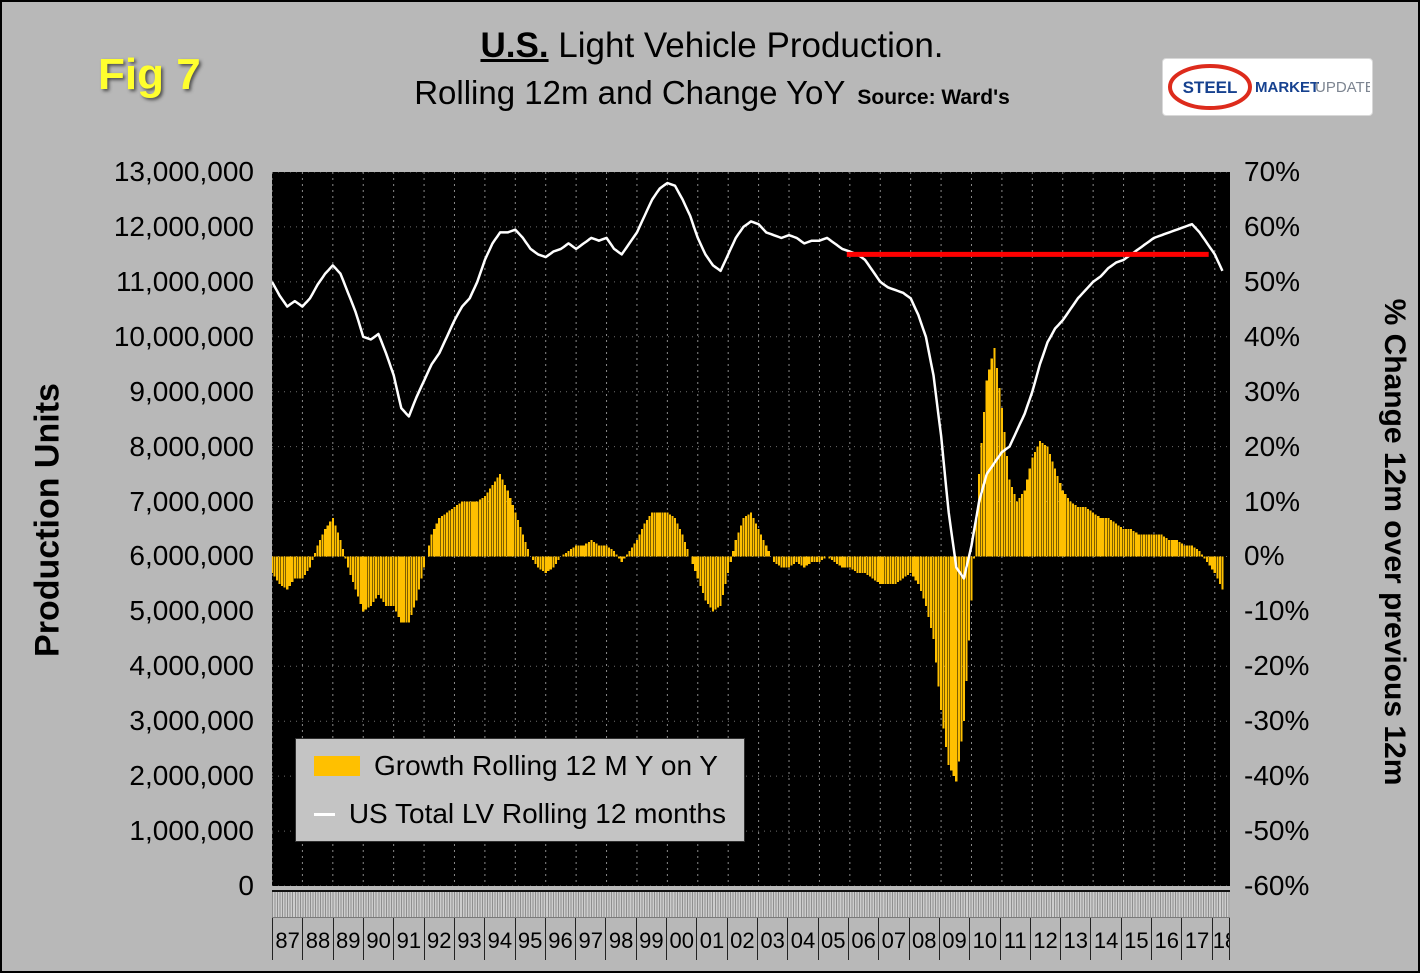  What do you see at coordinates (711, 939) in the screenshot?
I see `x-axis-year-label: 01` at bounding box center [711, 939].